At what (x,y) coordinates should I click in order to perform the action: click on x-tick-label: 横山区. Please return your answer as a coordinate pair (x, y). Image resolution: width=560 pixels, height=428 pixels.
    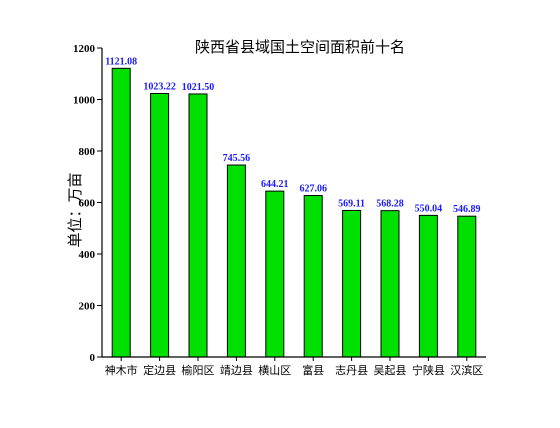
    Looking at the image, I should click on (274, 370).